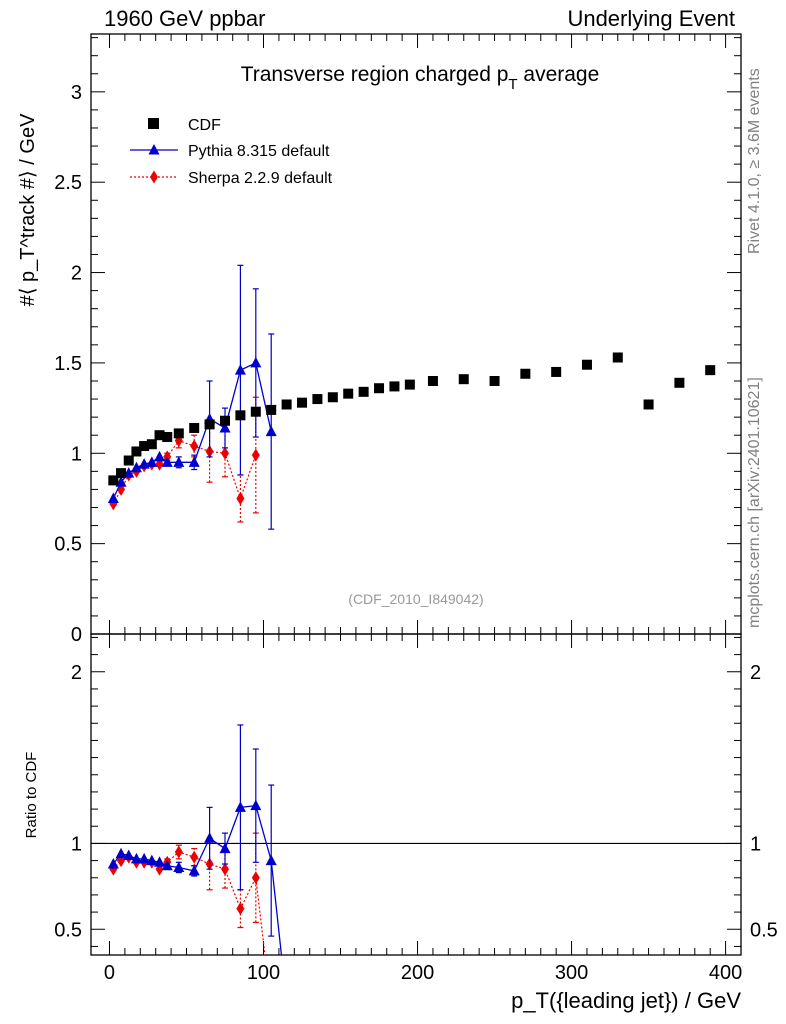 Image resolution: width=786 pixels, height=1024 pixels. Describe the element at coordinates (28, 210) in the screenshot. I see `y-axis-label: #⟨ p_T^track #⟩ / GeV` at that location.